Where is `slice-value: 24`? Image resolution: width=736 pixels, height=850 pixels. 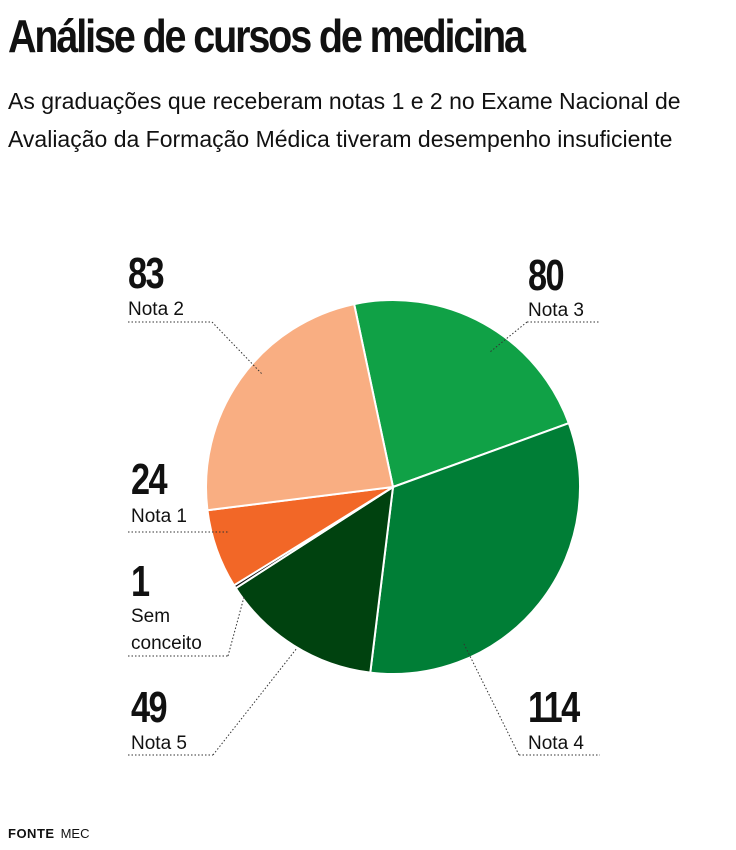
slice-value: 24 is located at coordinates (149, 479).